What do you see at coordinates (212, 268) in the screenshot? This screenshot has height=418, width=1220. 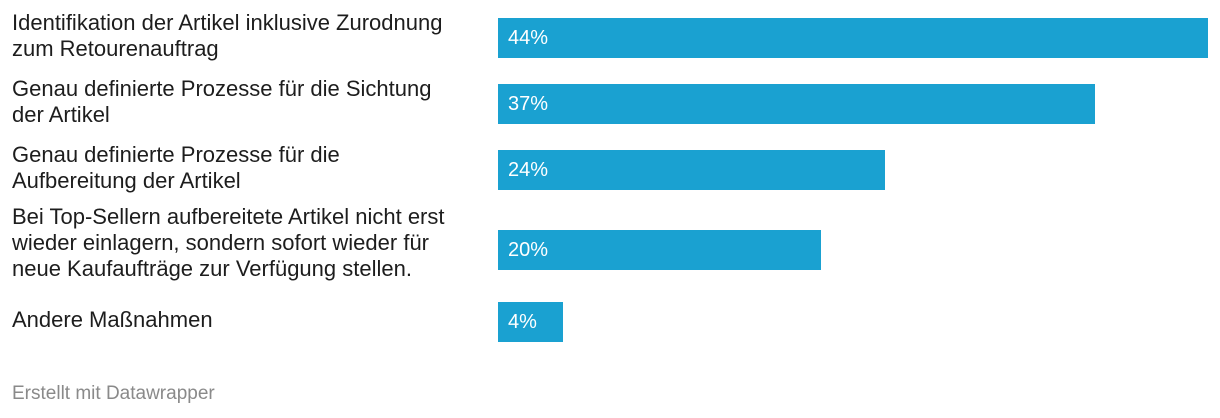 I see `category-label-line: neue Kaufaufträge zur Verfügung stellen.` at bounding box center [212, 268].